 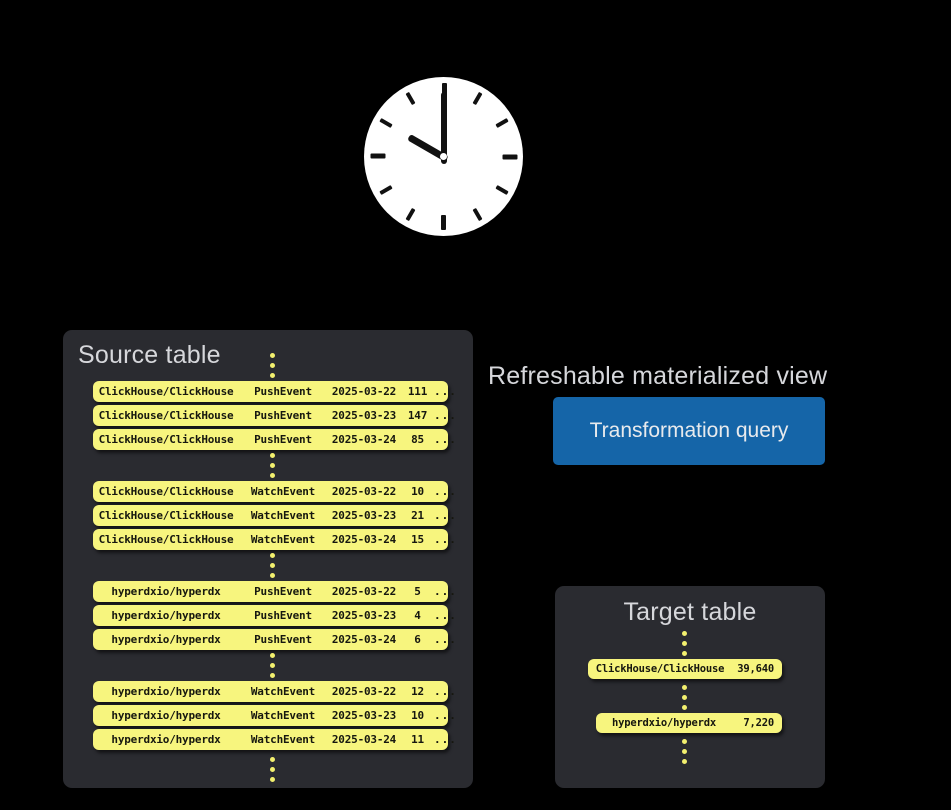 I want to click on cell-count: 4, so click(x=417, y=615).